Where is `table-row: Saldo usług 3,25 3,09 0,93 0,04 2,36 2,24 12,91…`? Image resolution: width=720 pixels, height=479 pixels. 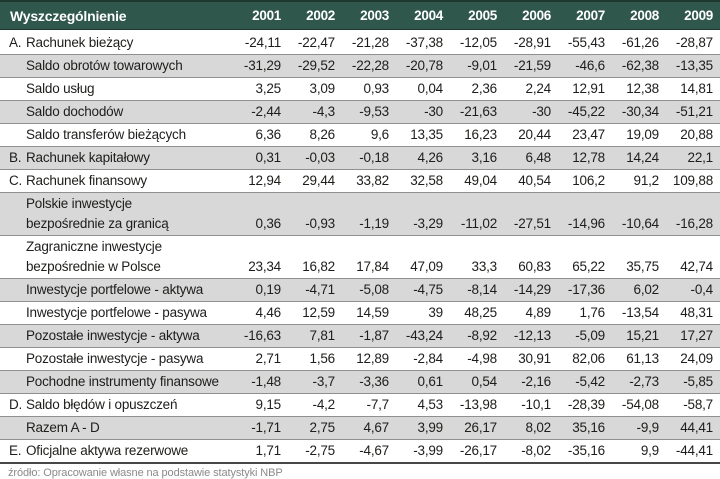
table-row: Saldo usług 3,25 3,09 0,93 0,04 2,36 2,24 12,91… is located at coordinates (360, 89).